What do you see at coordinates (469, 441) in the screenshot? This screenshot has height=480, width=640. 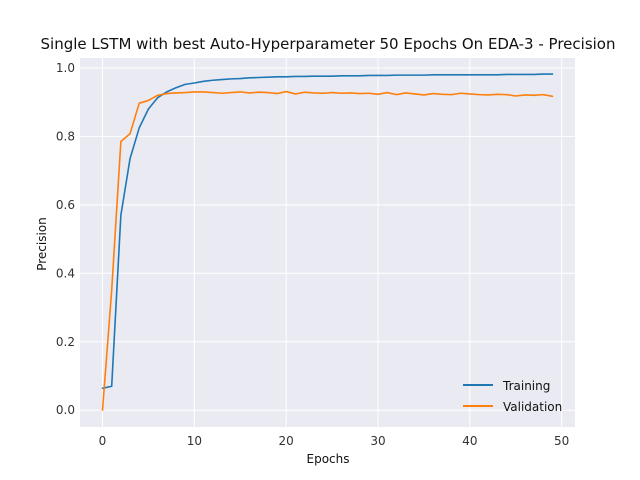 I see `x-tick-label: 40` at bounding box center [469, 441].